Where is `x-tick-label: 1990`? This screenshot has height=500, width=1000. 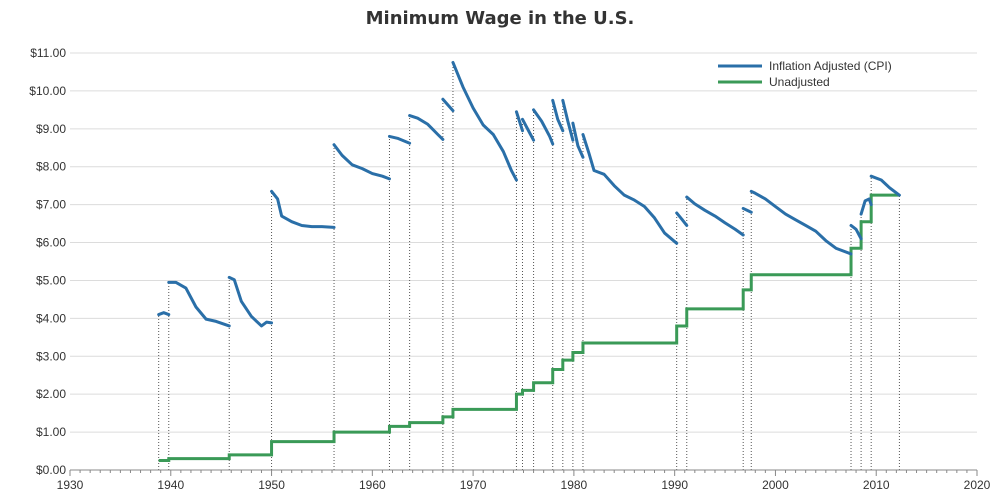
x-tick-label: 1990 is located at coordinates (674, 485).